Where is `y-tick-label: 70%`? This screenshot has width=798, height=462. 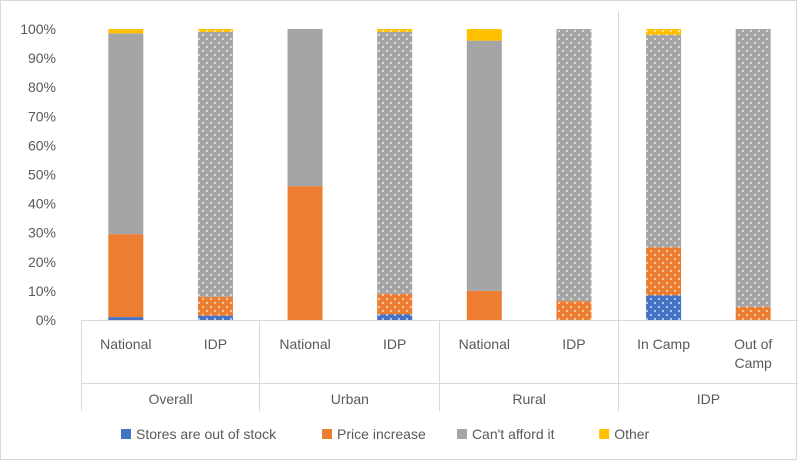 y-tick-label: 70% is located at coordinates (42, 116).